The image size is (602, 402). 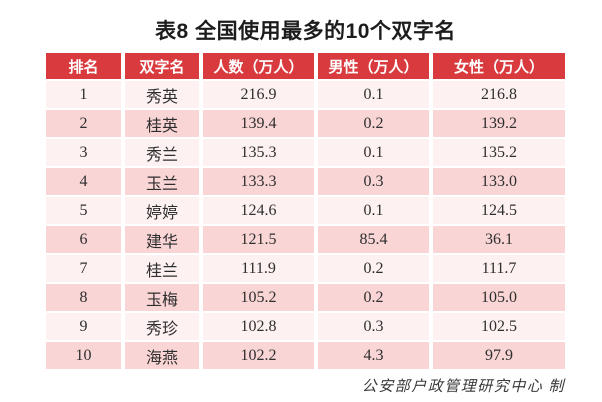 I want to click on table-cell: 124.5, so click(x=499, y=211).